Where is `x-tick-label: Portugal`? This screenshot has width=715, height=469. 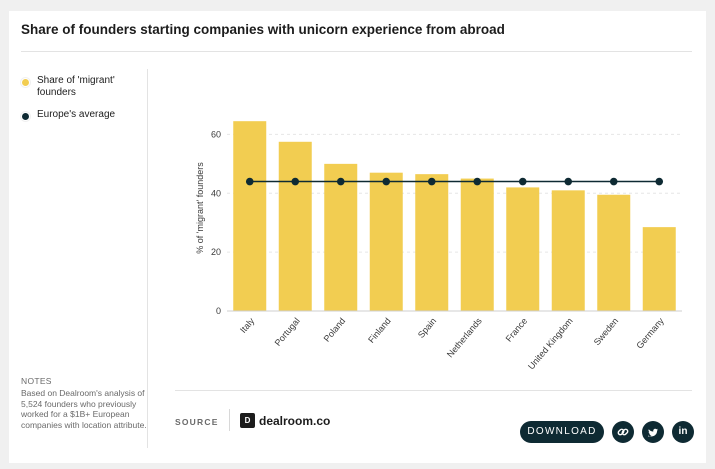
x-tick-label: Portugal is located at coordinates (287, 332).